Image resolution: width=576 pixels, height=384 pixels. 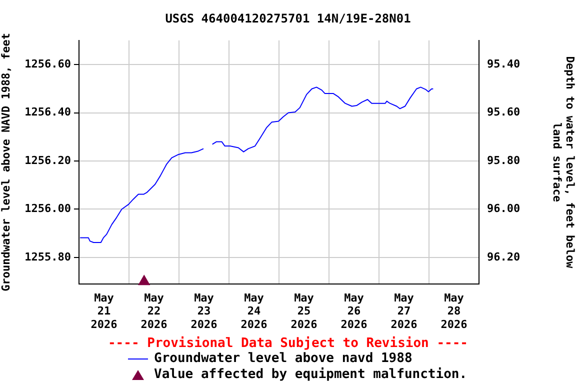 What do you see at coordinates (204, 311) in the screenshot?
I see `x-tick-label: May 23 2026` at bounding box center [204, 311].